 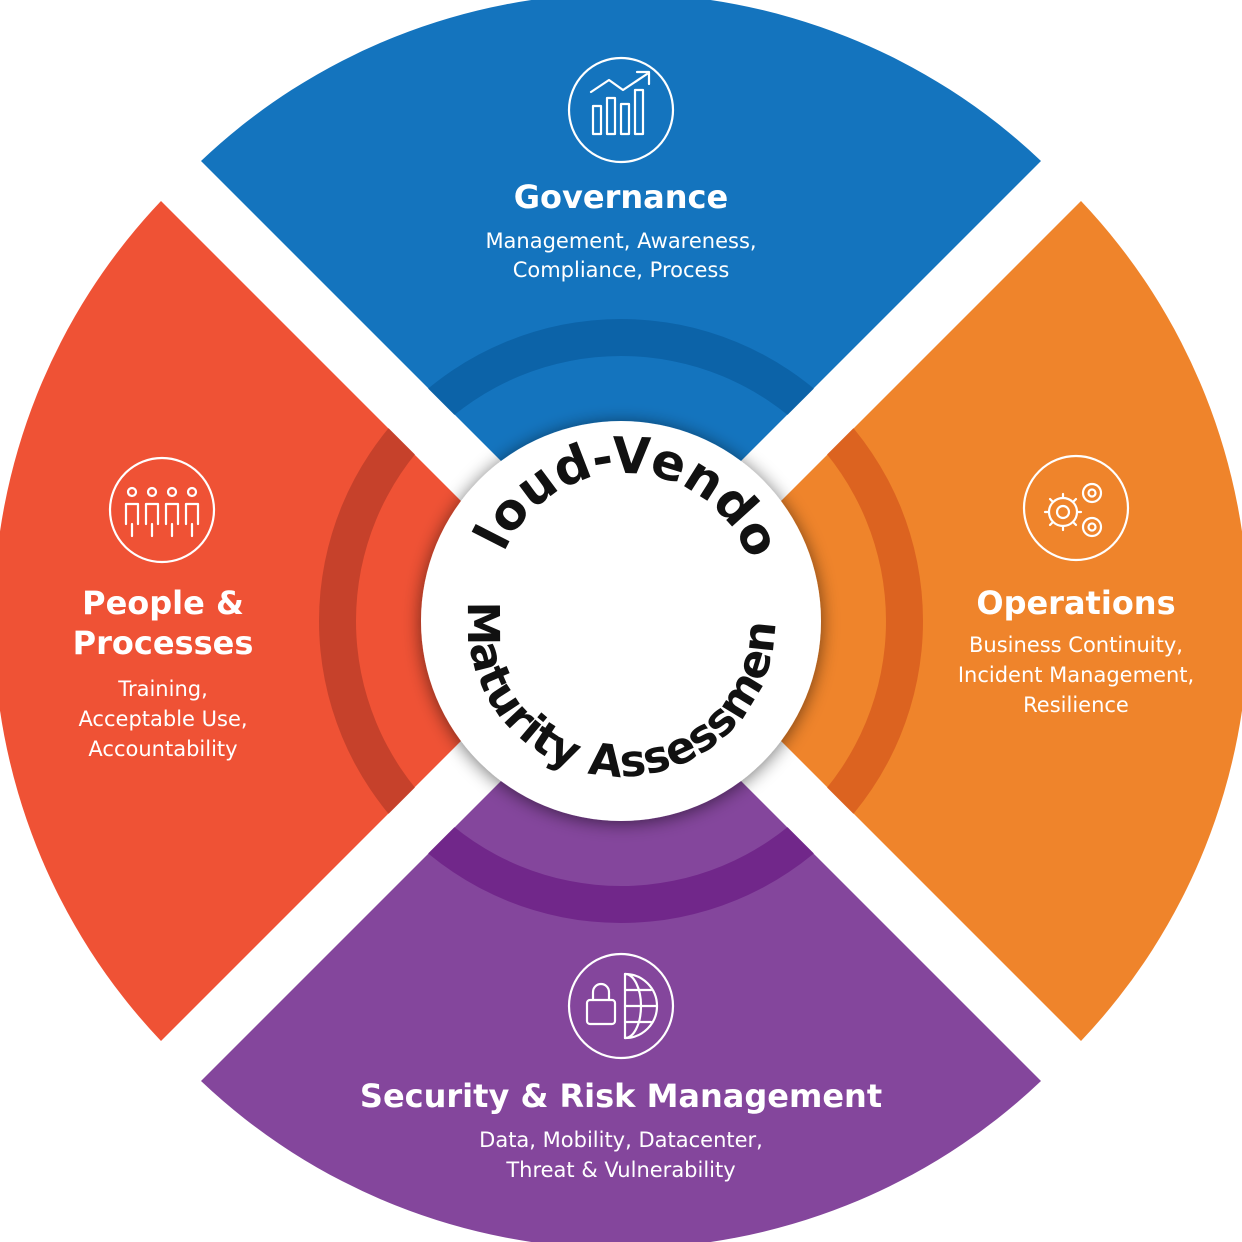 What do you see at coordinates (621, 1096) in the screenshot?
I see `security-title: Security & Risk Management` at bounding box center [621, 1096].